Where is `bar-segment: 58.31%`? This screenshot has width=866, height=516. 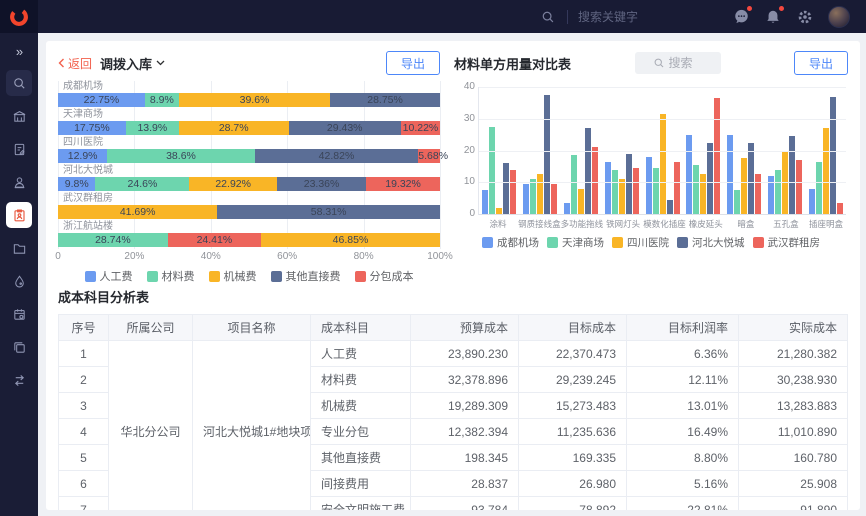
bar-segment: 58.31% is located at coordinates (328, 212).